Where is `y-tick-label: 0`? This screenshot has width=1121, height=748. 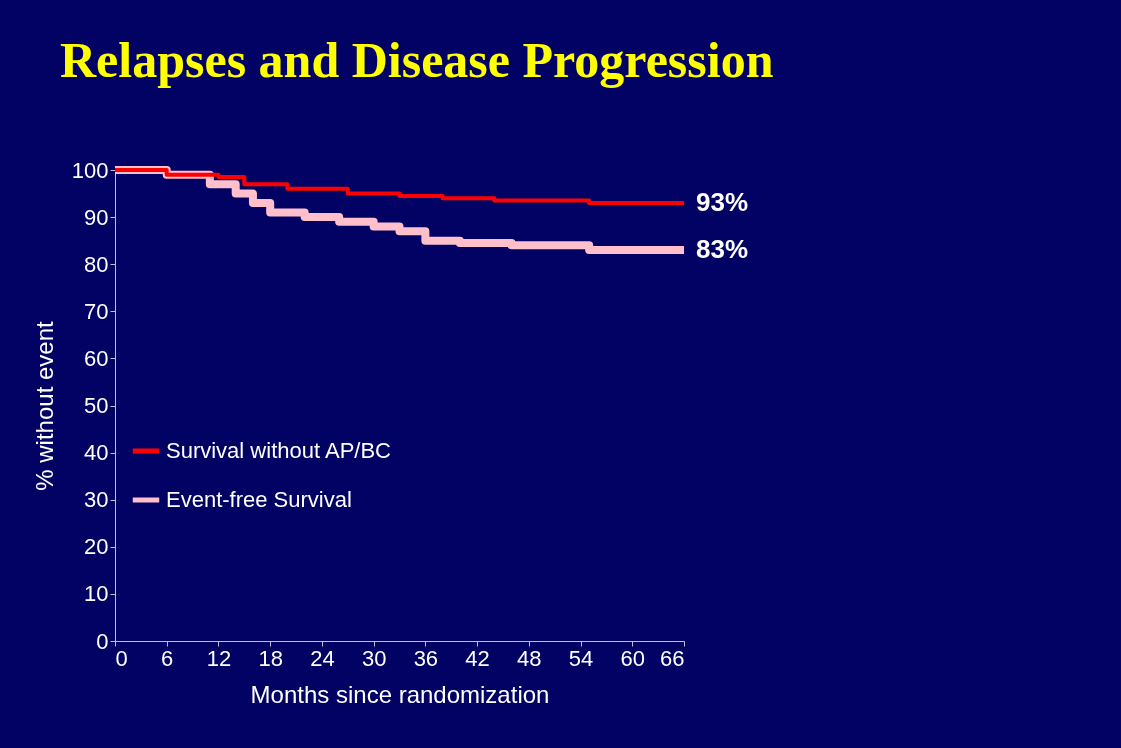 y-tick-label: 0 is located at coordinates (102, 641).